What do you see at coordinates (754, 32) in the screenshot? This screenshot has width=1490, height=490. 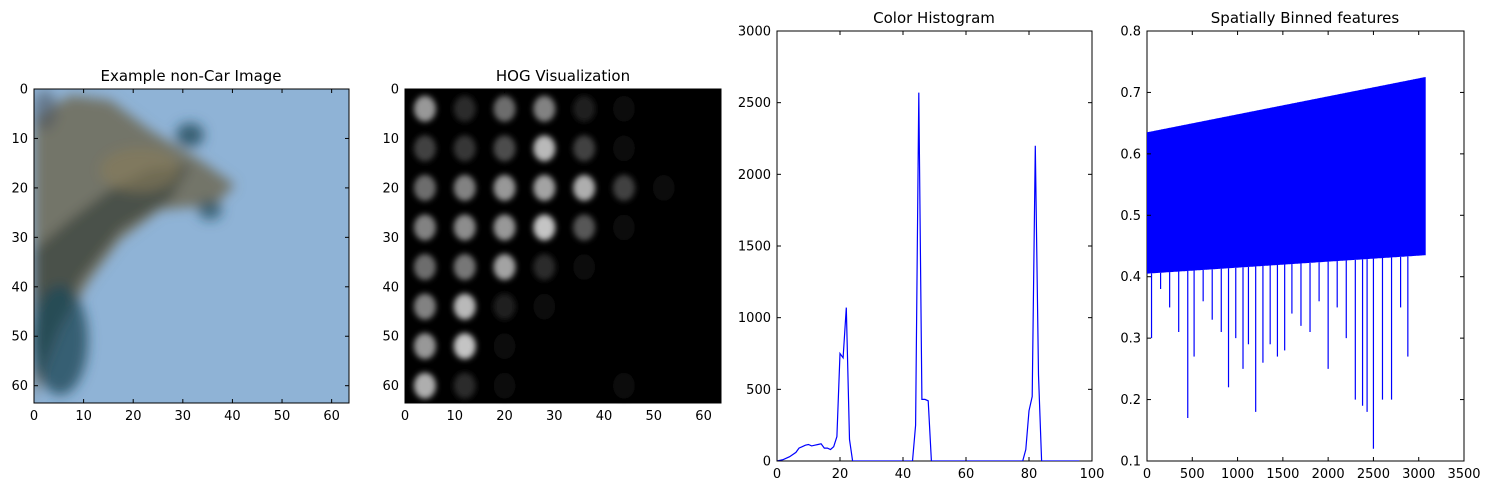 I see `y-tick-label: 3000` at bounding box center [754, 32].